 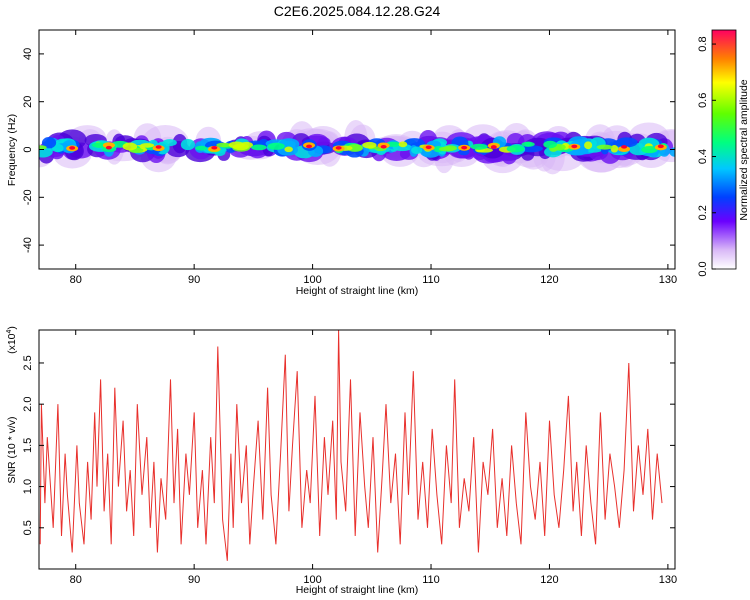 I want to click on snr-x-tick-label: 130, so click(x=668, y=580).